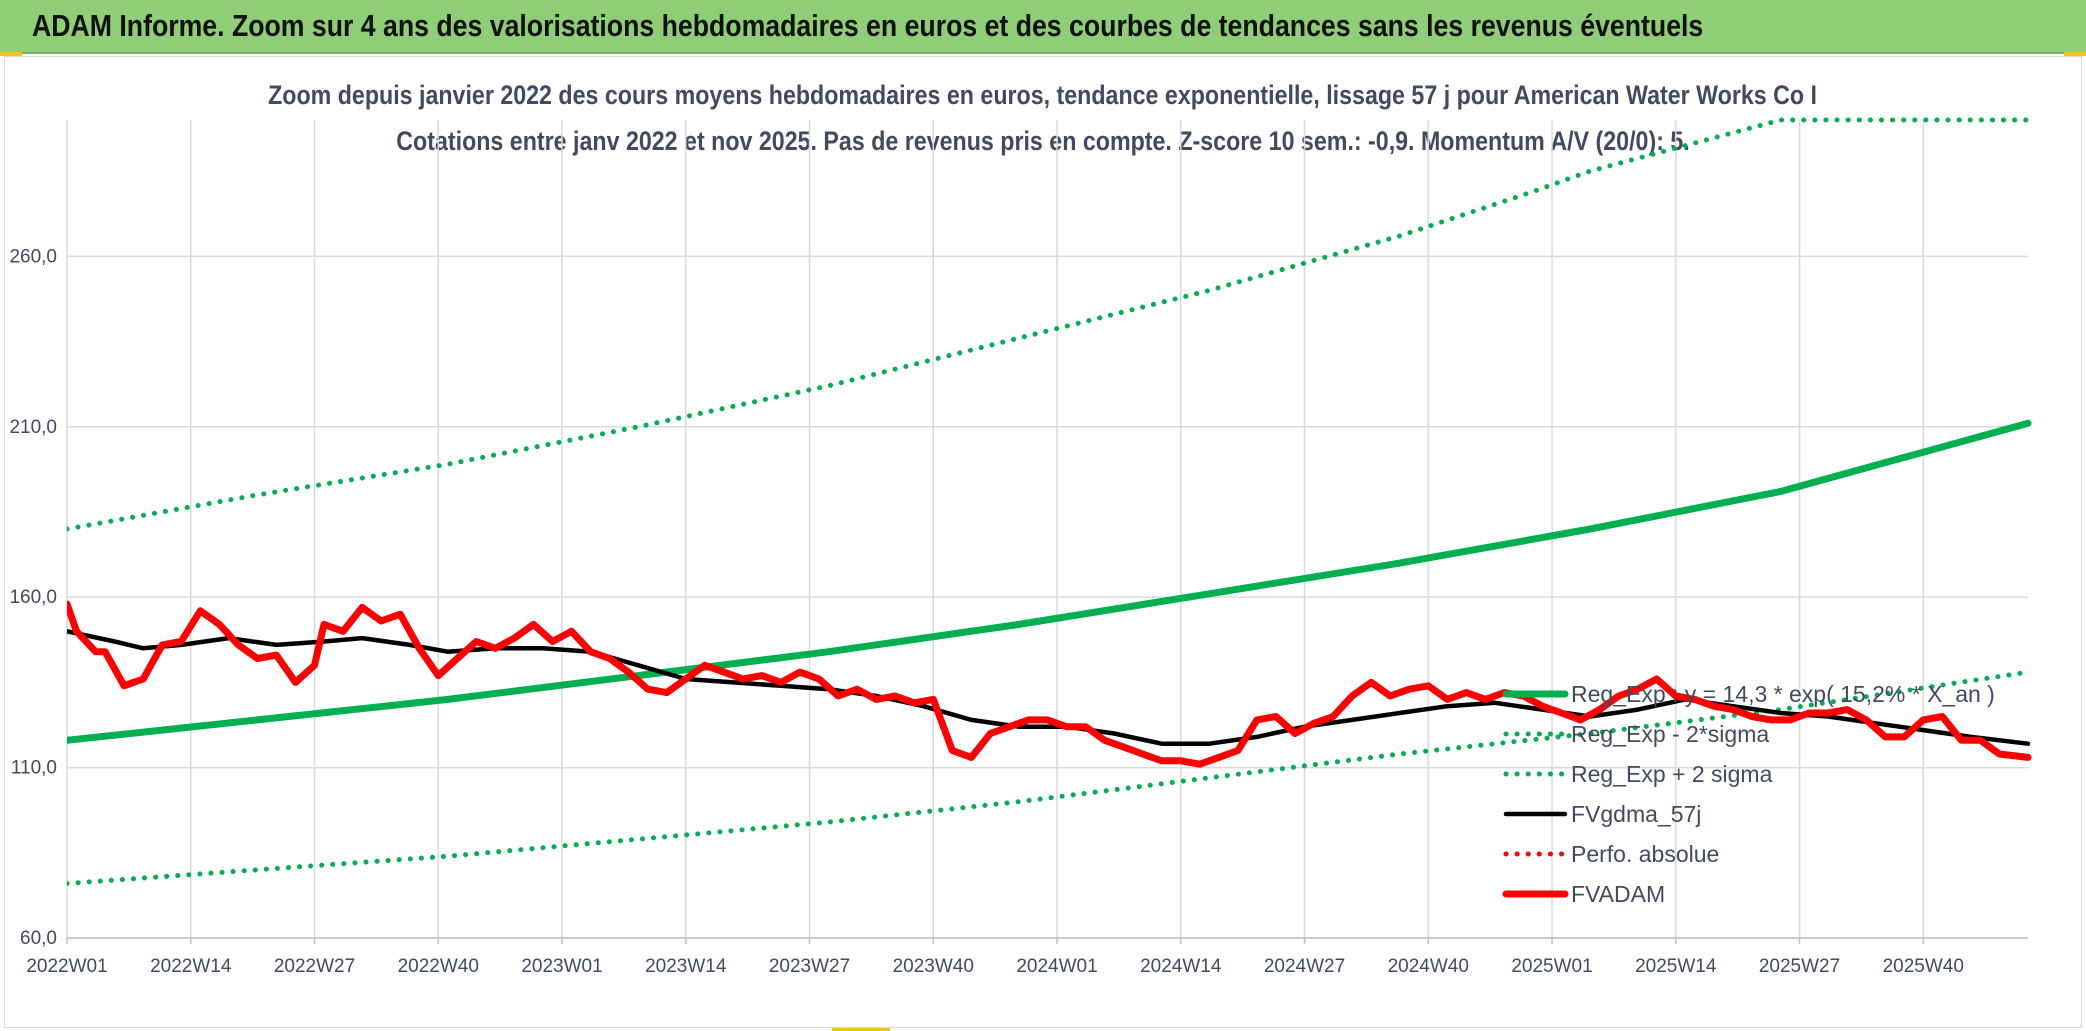 The height and width of the screenshot is (1031, 2086). Describe the element at coordinates (1676, 966) in the screenshot. I see `x-tick-label: 2025W14` at that location.